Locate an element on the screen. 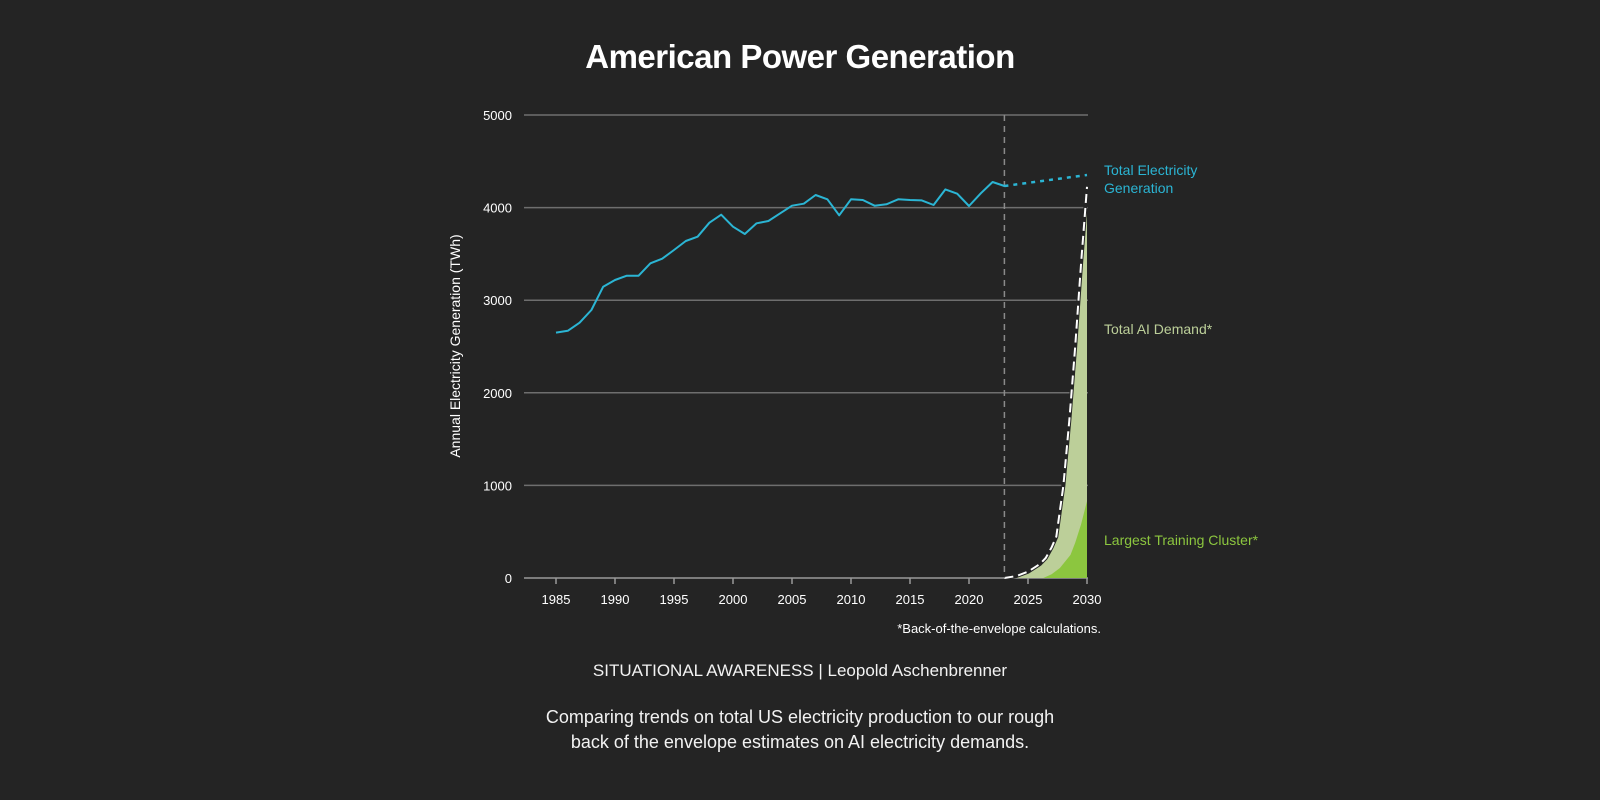  x-tick-label: 2015 is located at coordinates (910, 599).